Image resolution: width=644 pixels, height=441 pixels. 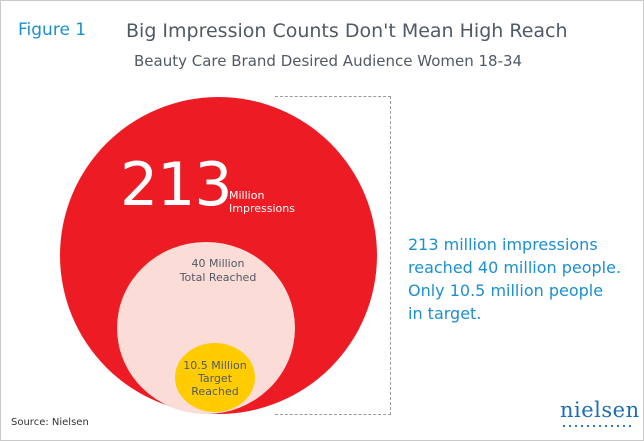 What do you see at coordinates (503, 244) in the screenshot?
I see `callout-line: 213 million impressions` at bounding box center [503, 244].